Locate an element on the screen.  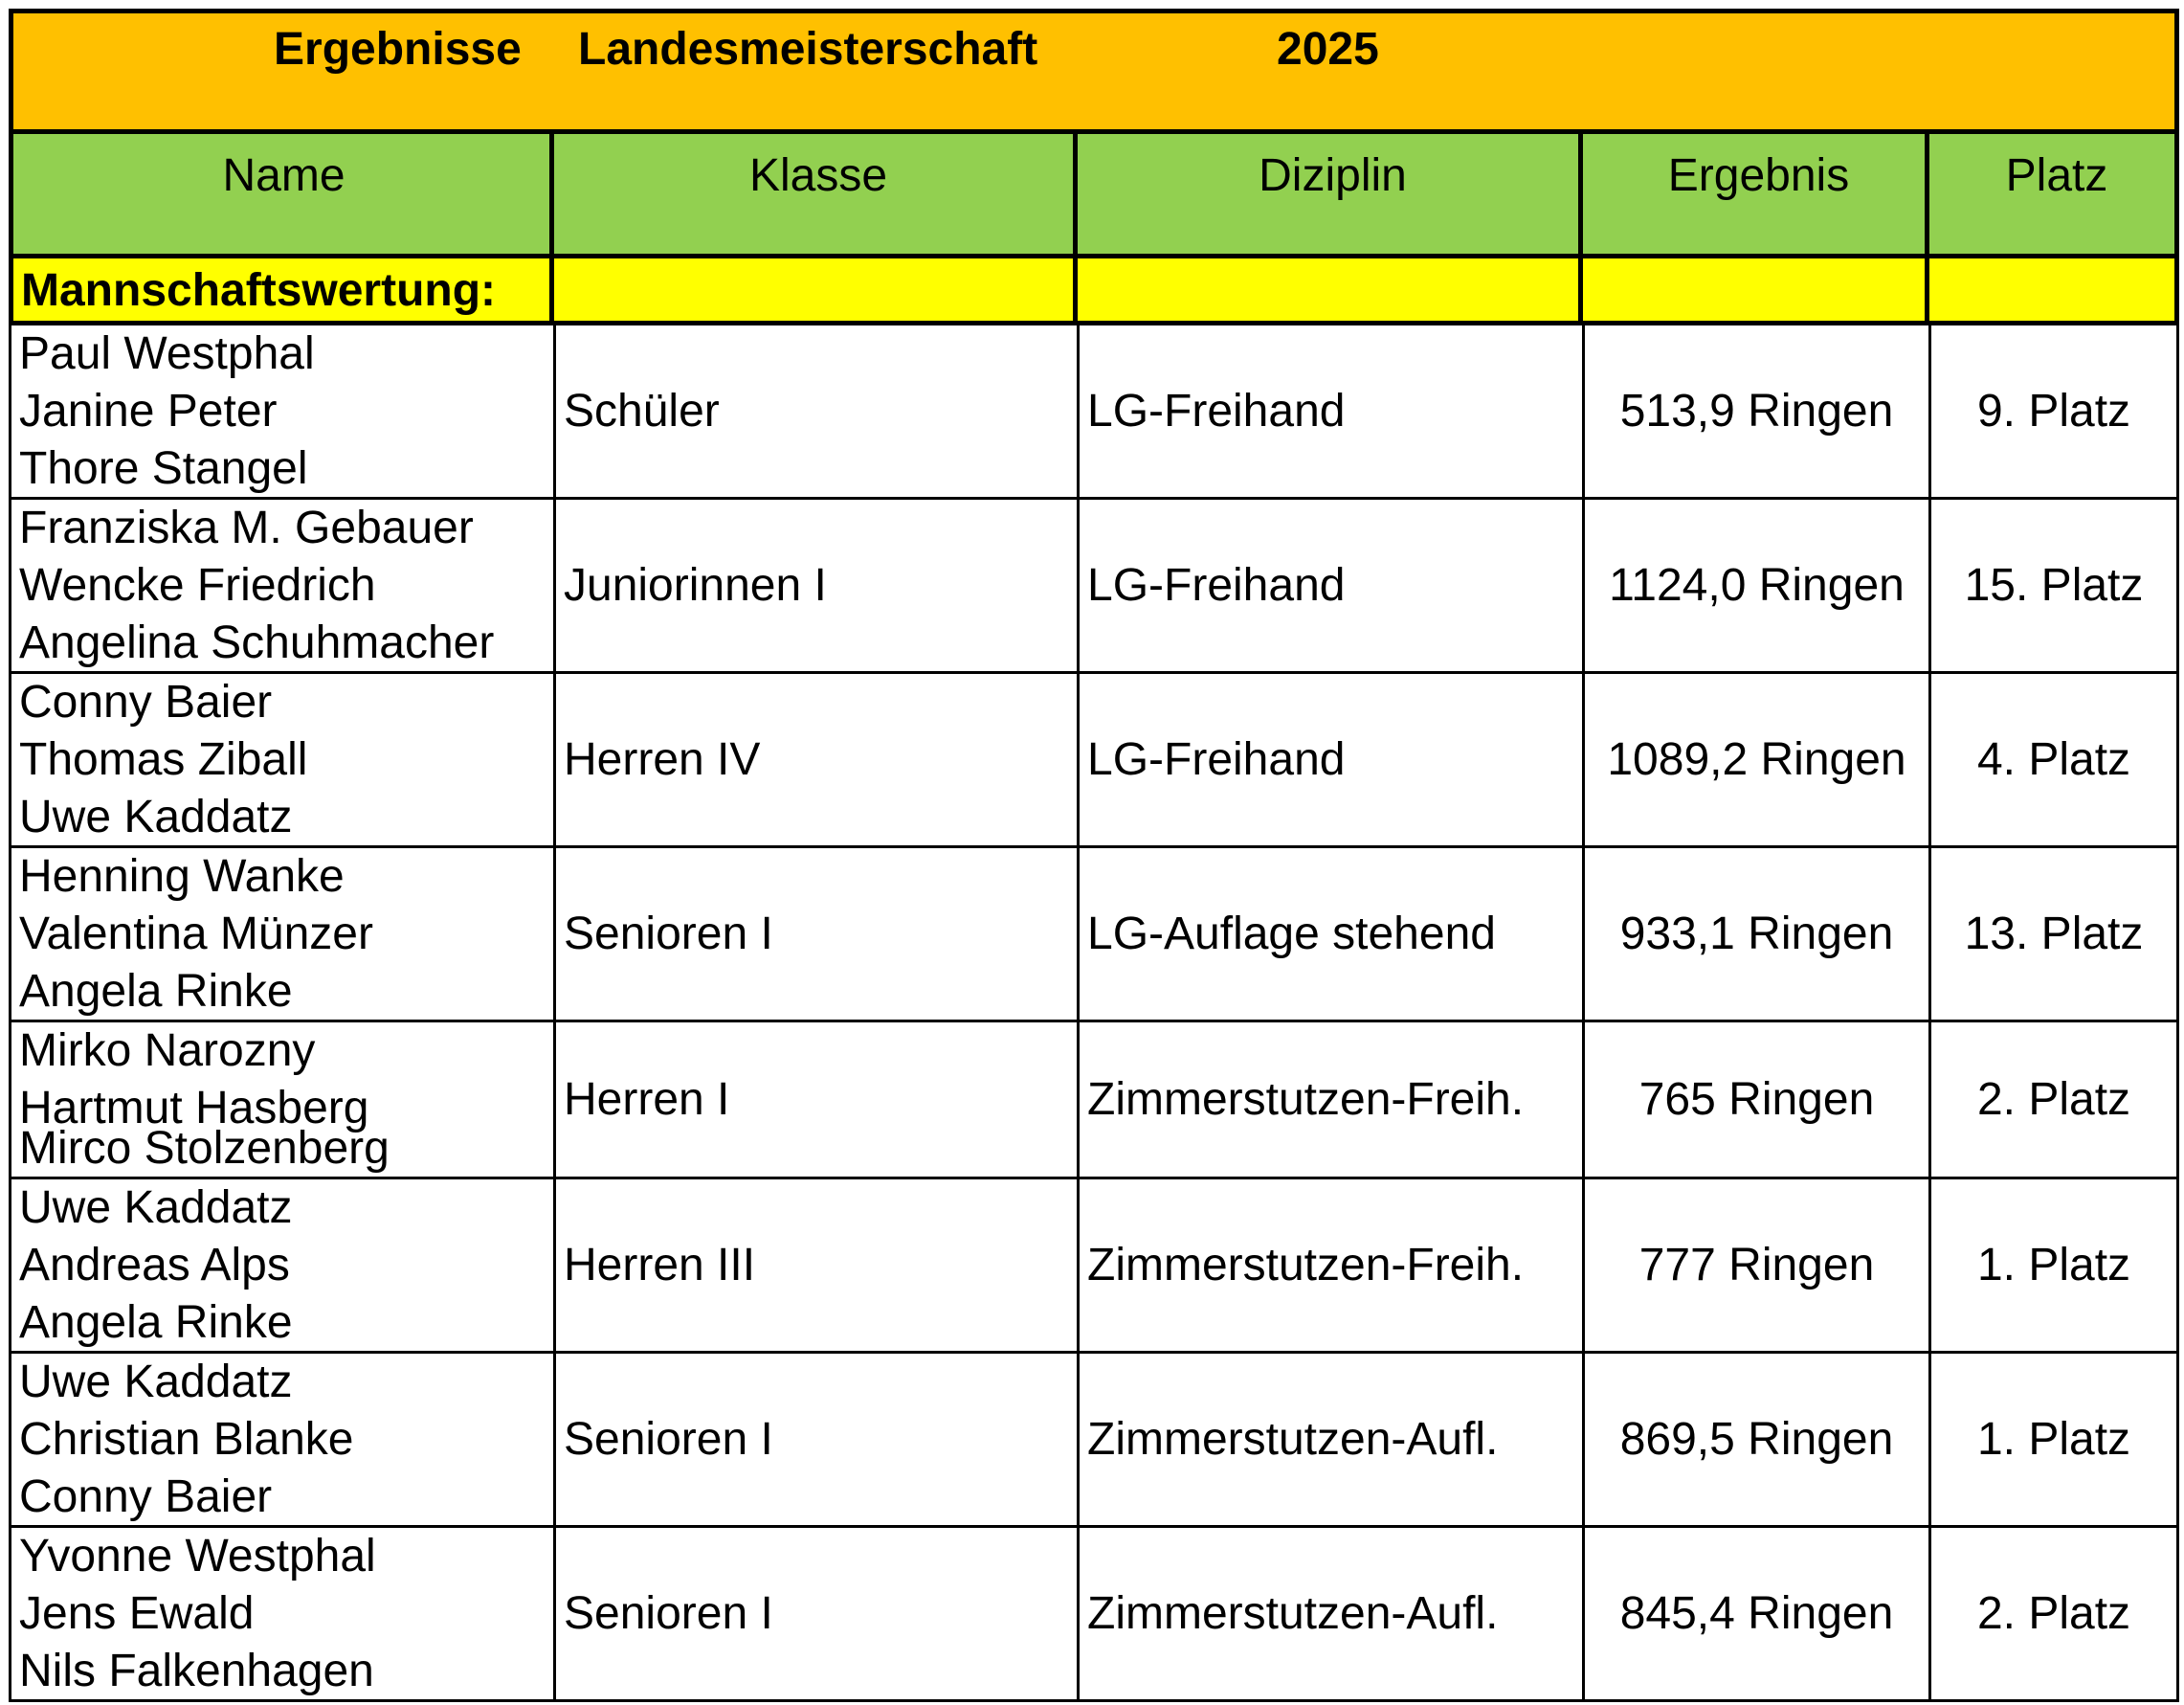
team-member-name: Thore Stangel is located at coordinates (164, 469).